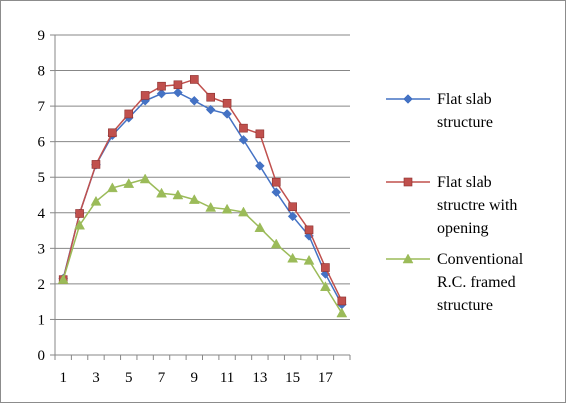 Image resolution: width=566 pixels, height=403 pixels. Describe the element at coordinates (42, 107) in the screenshot. I see `y-tick-label: 7` at that location.